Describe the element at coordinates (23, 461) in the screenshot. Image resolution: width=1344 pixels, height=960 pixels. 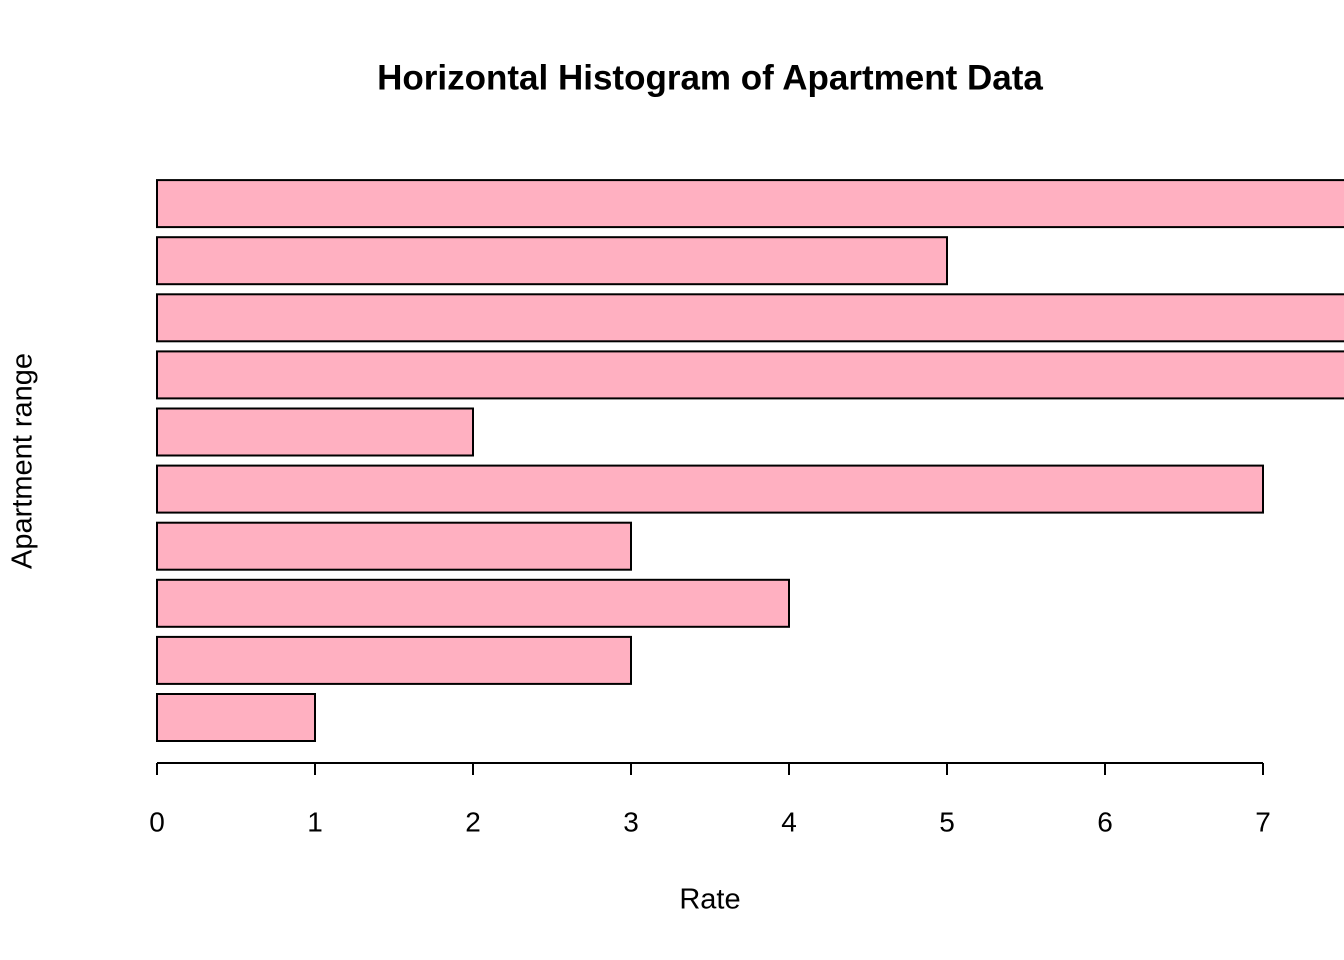
I see `y-axis-label: Apartment range` at that location.